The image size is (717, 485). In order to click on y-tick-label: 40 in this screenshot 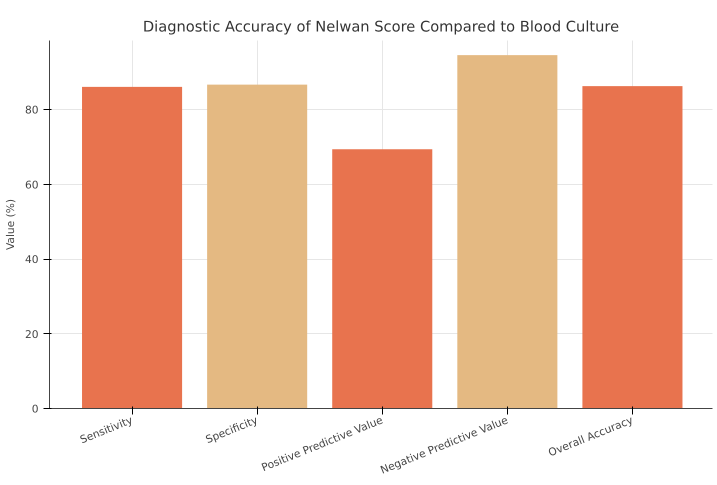, I will do `click(31, 259)`.